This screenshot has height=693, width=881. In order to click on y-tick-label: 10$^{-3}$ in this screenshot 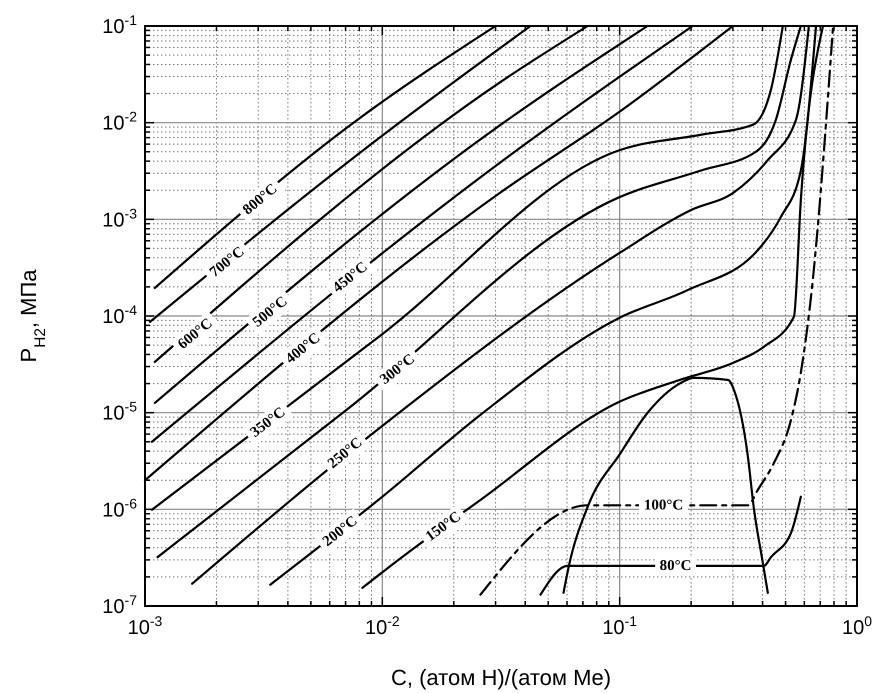, I will do `click(120, 218)`.